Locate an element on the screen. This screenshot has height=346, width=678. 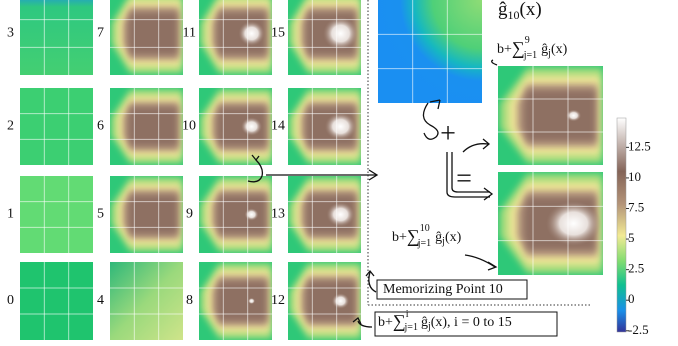
panel-label: 2 is located at coordinates (10, 126).